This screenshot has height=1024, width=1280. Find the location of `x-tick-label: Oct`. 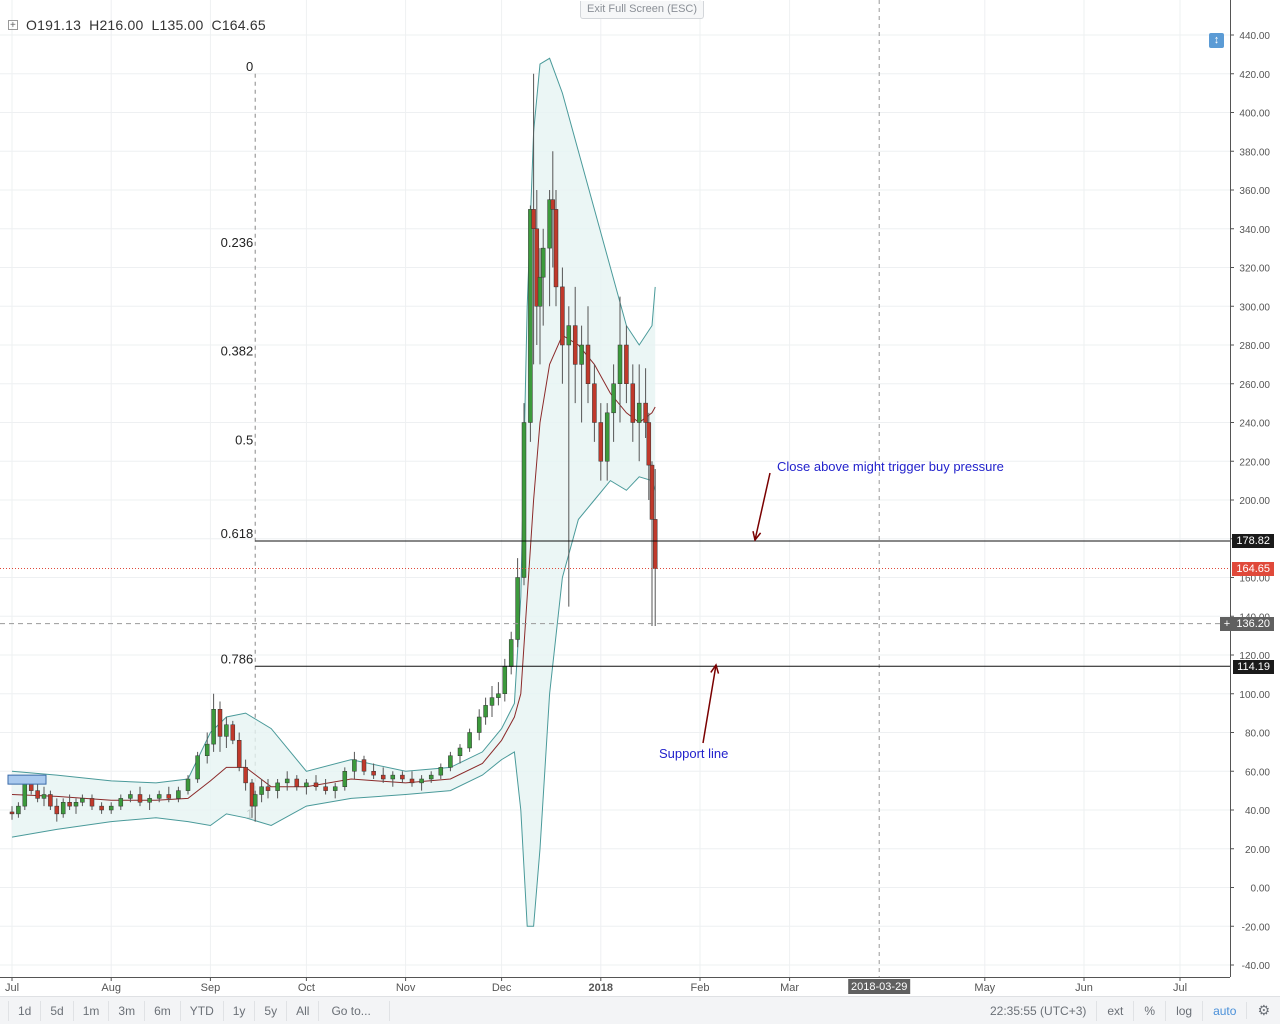

x-tick-label: Oct is located at coordinates (306, 988).